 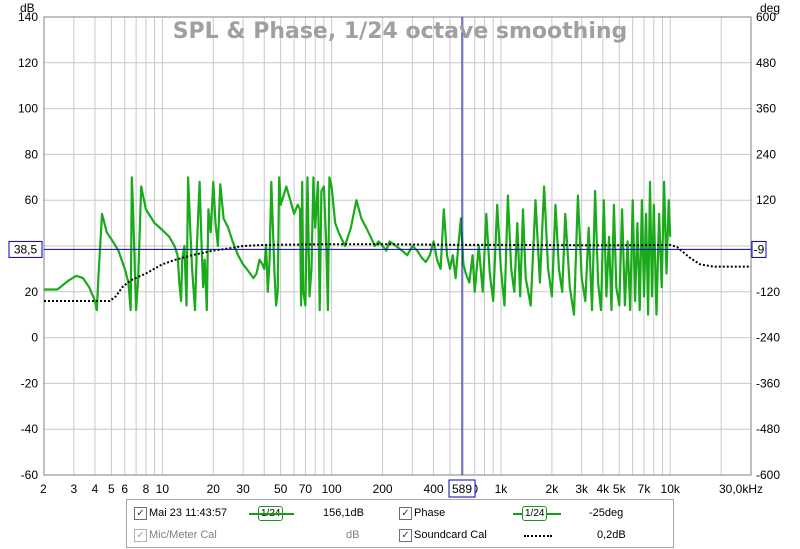 What do you see at coordinates (538, 536) in the screenshot?
I see `soundcard-cal-line-swatch` at bounding box center [538, 536].